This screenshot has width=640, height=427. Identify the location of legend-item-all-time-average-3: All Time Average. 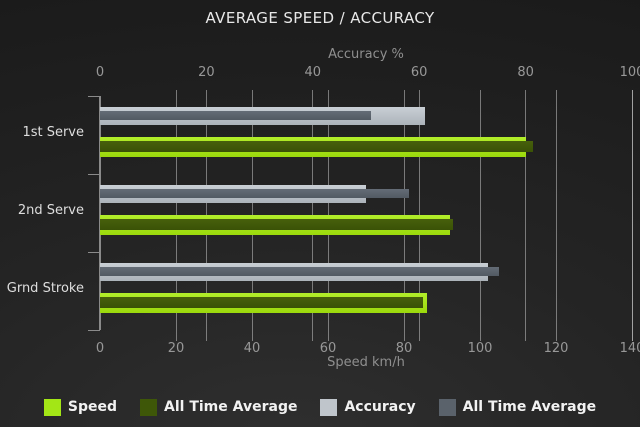
(517, 407).